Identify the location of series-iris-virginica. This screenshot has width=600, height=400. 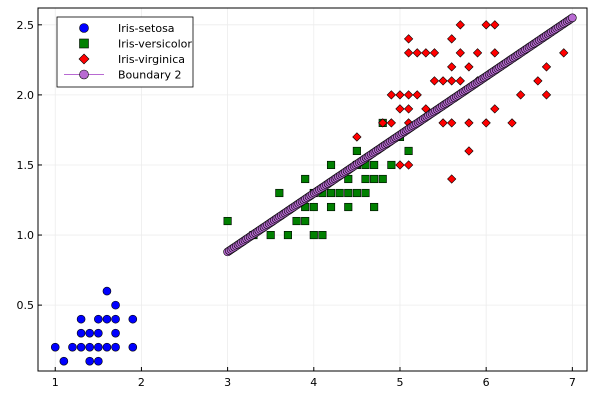
(460, 102).